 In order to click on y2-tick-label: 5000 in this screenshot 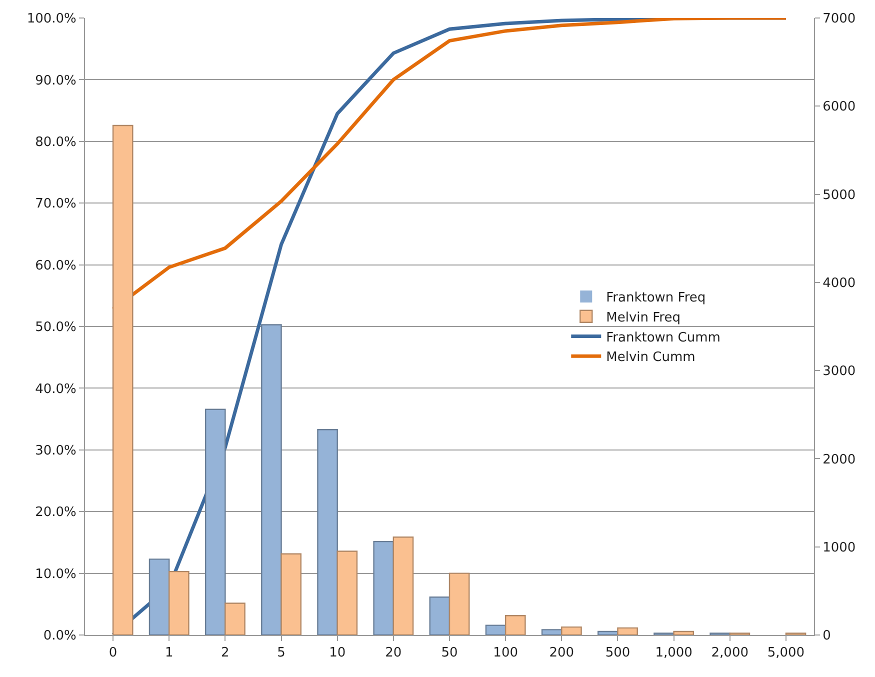, I will do `click(839, 195)`.